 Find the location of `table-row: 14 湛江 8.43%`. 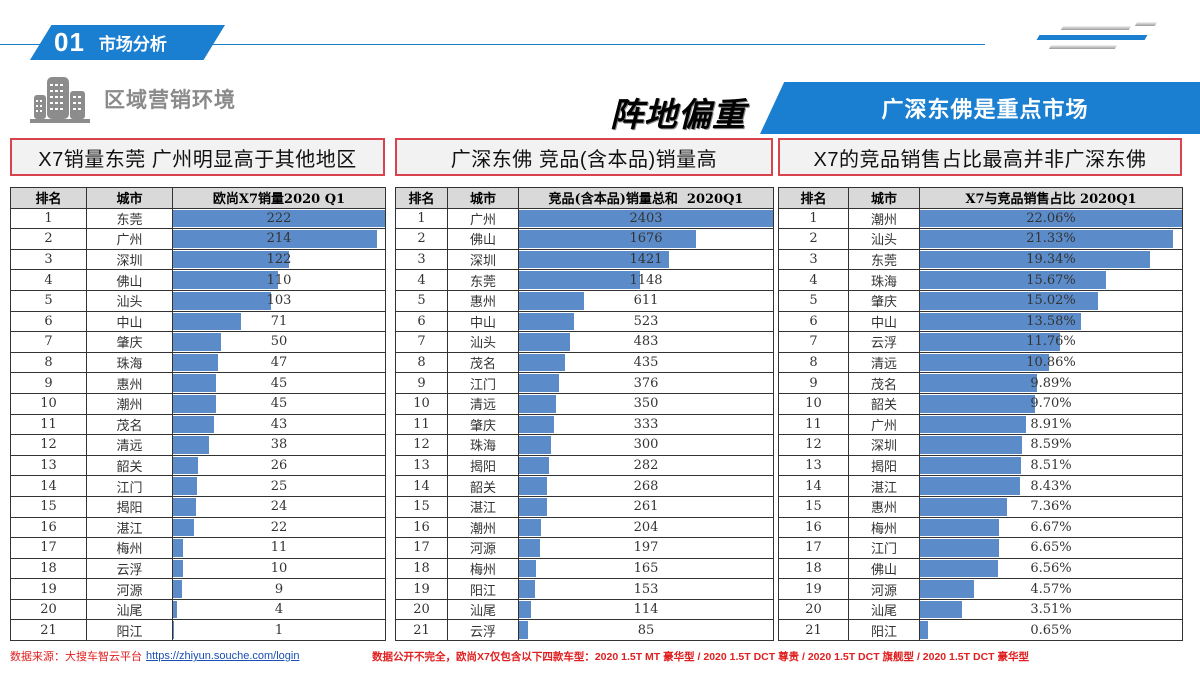

table-row: 14 湛江 8.43% is located at coordinates (980, 486).